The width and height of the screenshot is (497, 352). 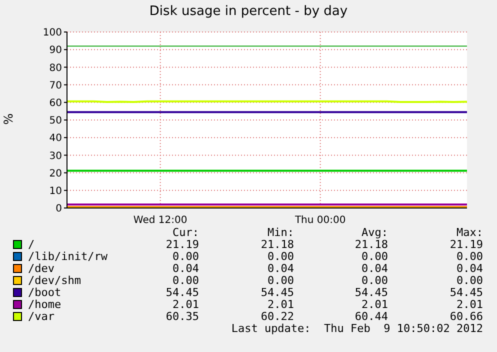 I want to click on y-tick-label: 30, so click(x=55, y=156).